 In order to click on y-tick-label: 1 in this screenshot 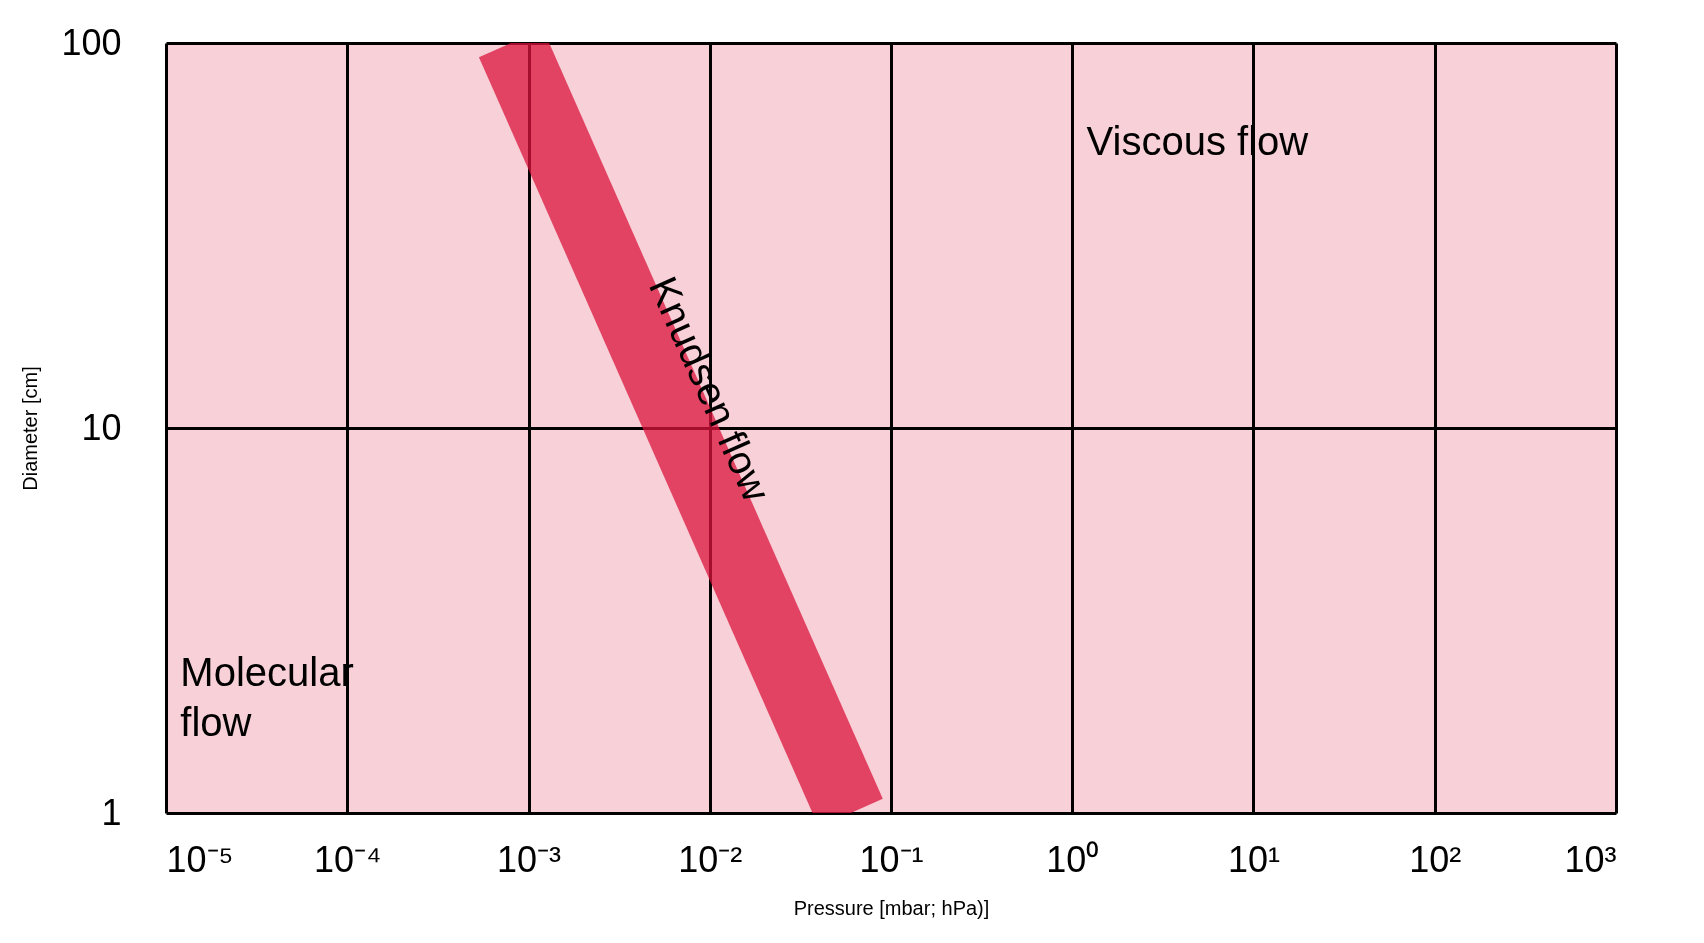, I will do `click(111, 812)`.